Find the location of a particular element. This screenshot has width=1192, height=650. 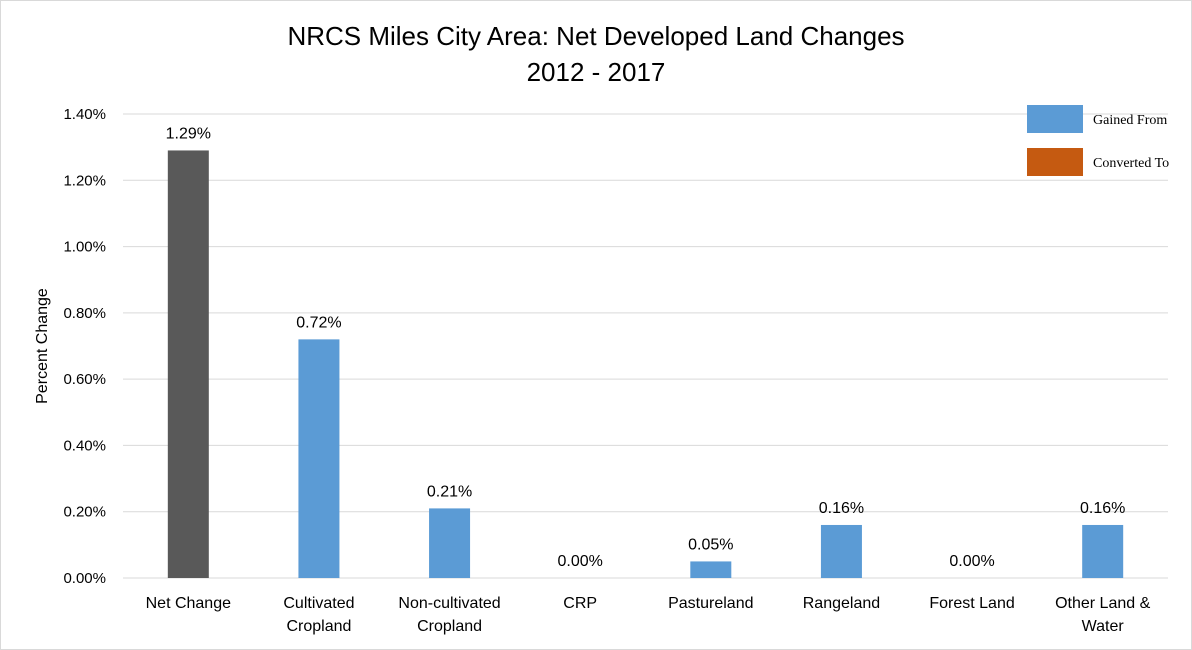

legend-label: Gained From is located at coordinates (1130, 120).